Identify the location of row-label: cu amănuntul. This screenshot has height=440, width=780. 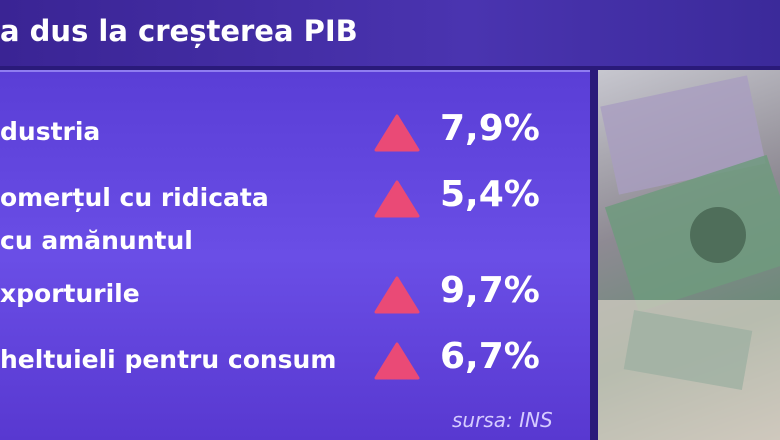
(96, 240).